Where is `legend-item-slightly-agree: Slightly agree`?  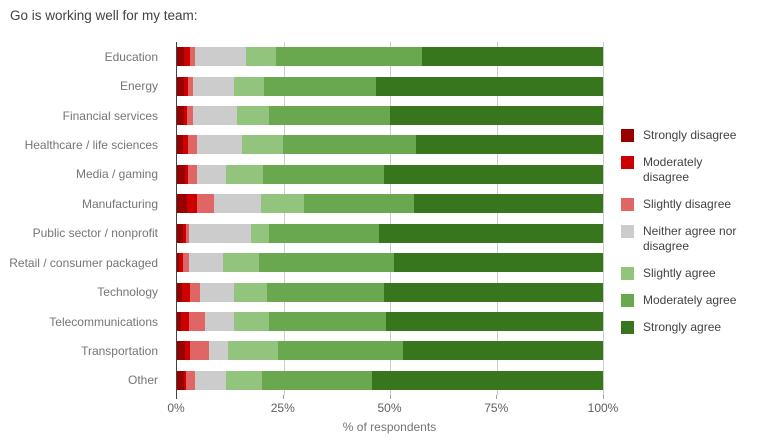
legend-item-slightly-agree: Slightly agree is located at coordinates (684, 273).